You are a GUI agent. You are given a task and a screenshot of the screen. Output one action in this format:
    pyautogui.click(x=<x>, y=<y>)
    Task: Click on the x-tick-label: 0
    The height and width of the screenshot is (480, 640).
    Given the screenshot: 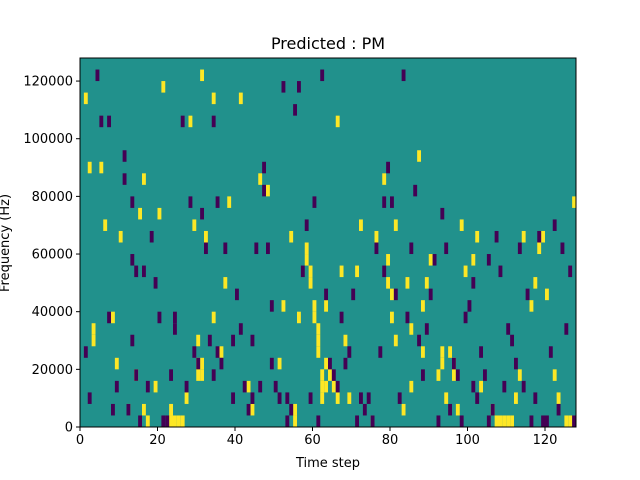 What is the action you would take?
    pyautogui.click(x=80, y=440)
    